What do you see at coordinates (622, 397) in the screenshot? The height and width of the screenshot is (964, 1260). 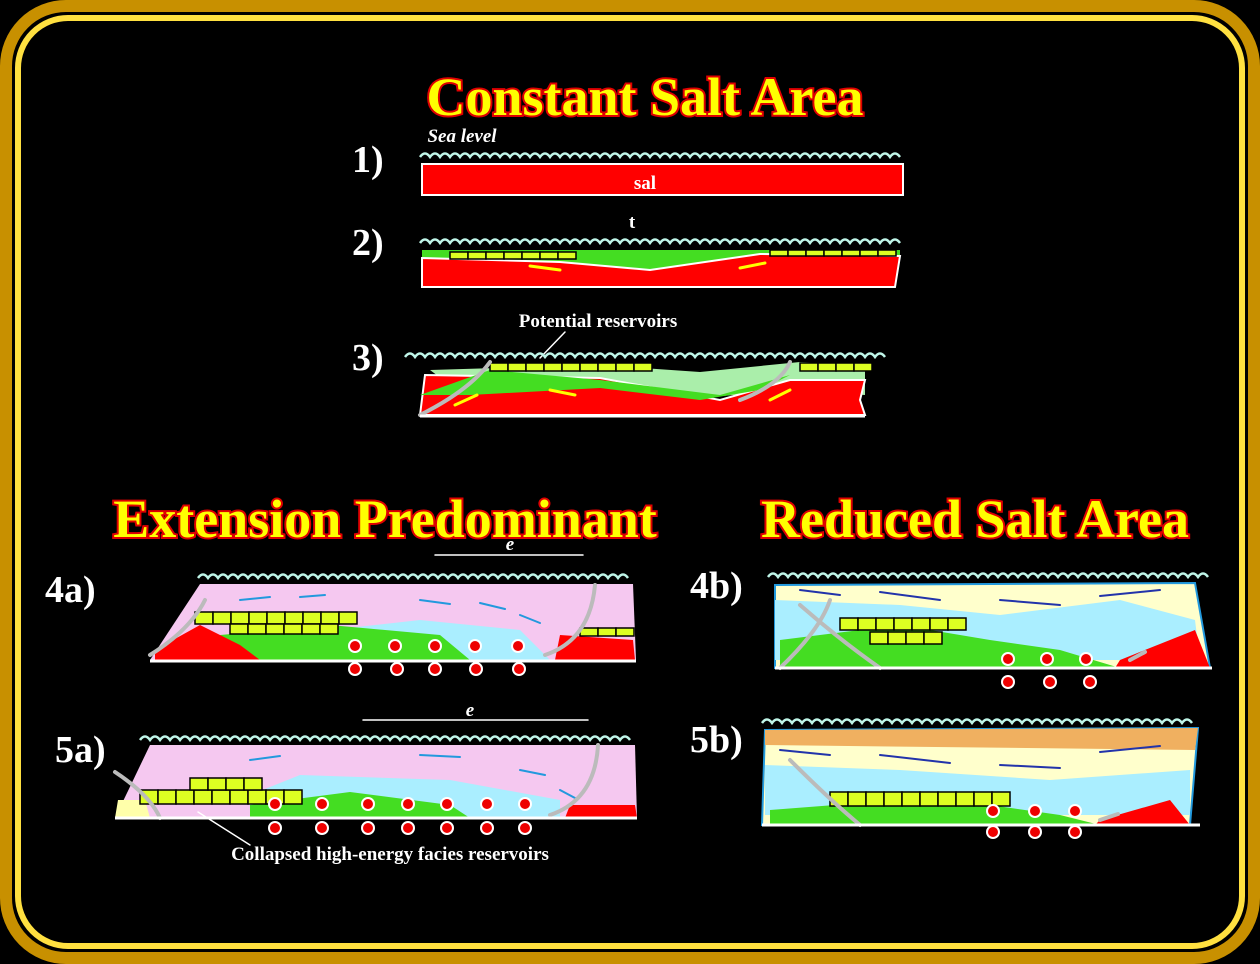 I see `salt-flow` at bounding box center [622, 397].